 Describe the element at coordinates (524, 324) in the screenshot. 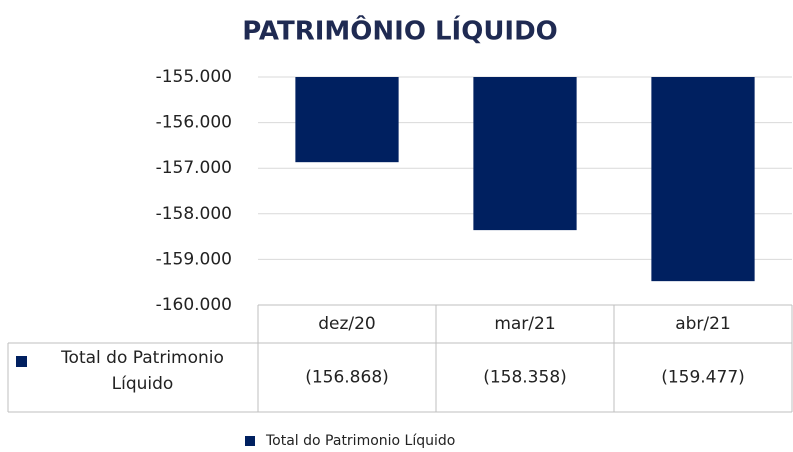

I see `x-tick-label: mar/21` at that location.